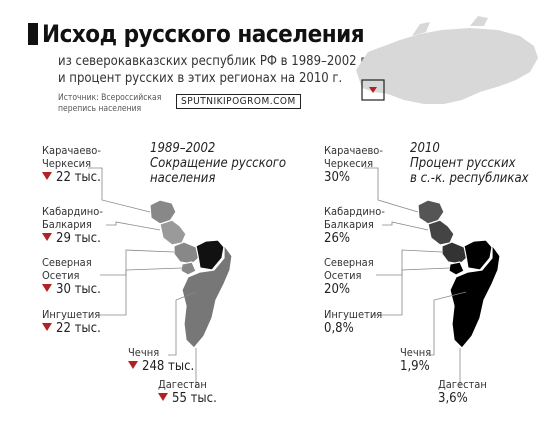 Image resolution: width=550 pixels, height=430 pixels. Describe the element at coordinates (441, 232) in the screenshot. I see `right-region-kabardino-balkaria` at that location.